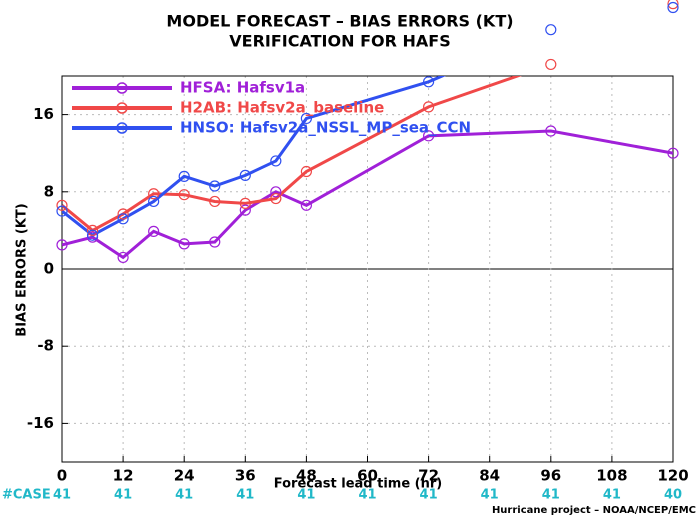  What do you see at coordinates (325, 128) in the screenshot?
I see `legend-label: HNSO: Hafsv2a_NSSL_MP_sea_CCN` at bounding box center [325, 128].